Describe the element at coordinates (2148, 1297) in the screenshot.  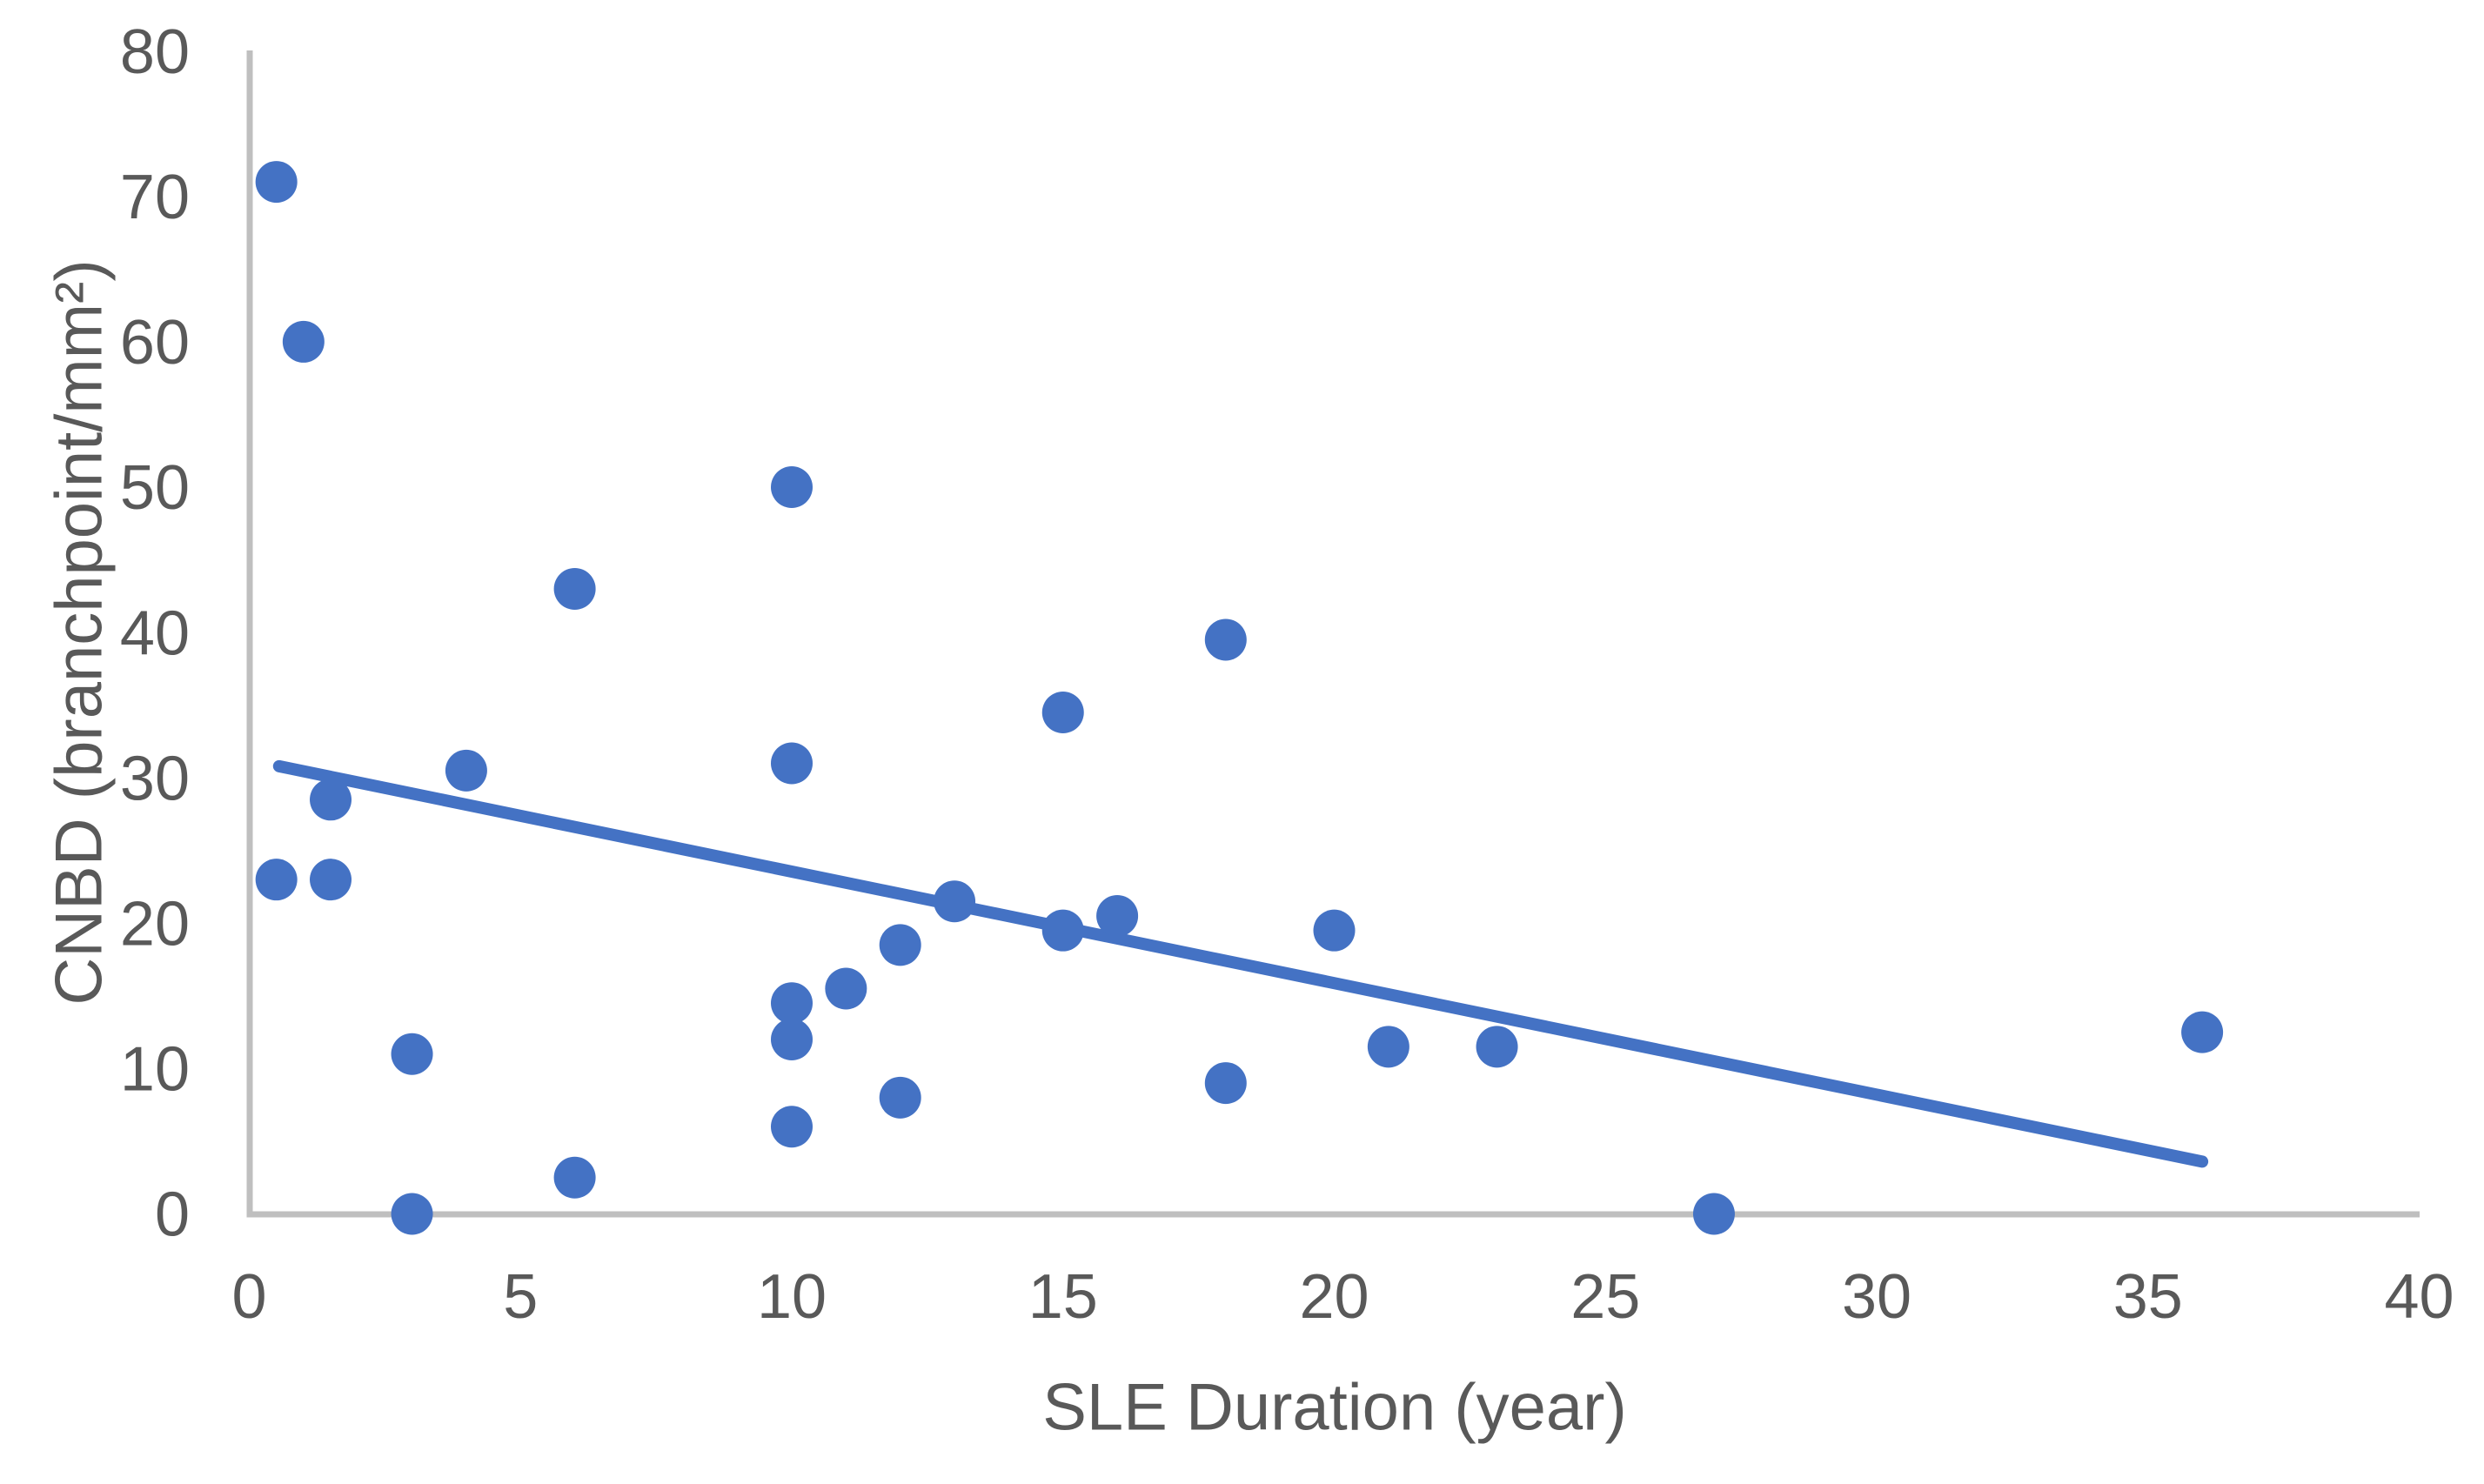
I see `x-tick-label: 35` at that location.